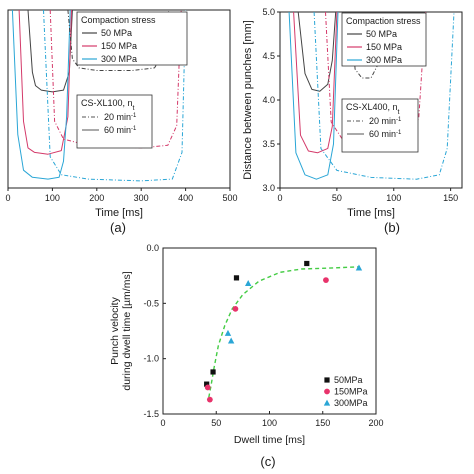  What do you see at coordinates (351, 403) in the screenshot?
I see `legend-label: 300MPa` at bounding box center [351, 403].